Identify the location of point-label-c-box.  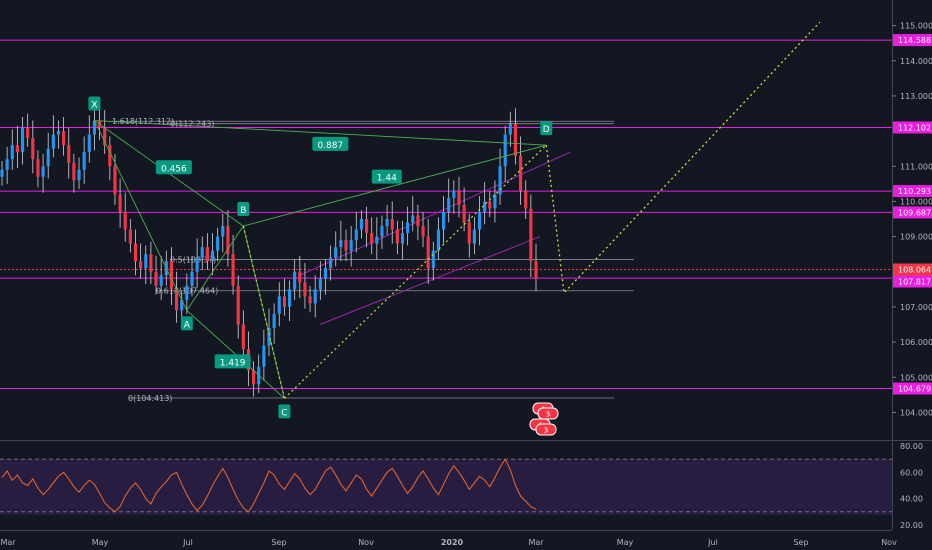
(284, 411).